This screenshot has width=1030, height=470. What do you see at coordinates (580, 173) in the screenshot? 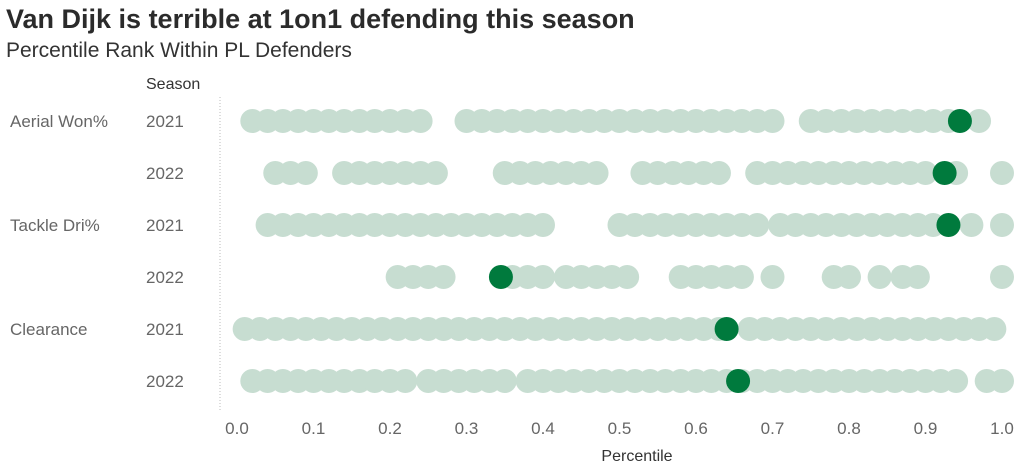
I see `row-metric-1-2022: 2022` at bounding box center [580, 173].